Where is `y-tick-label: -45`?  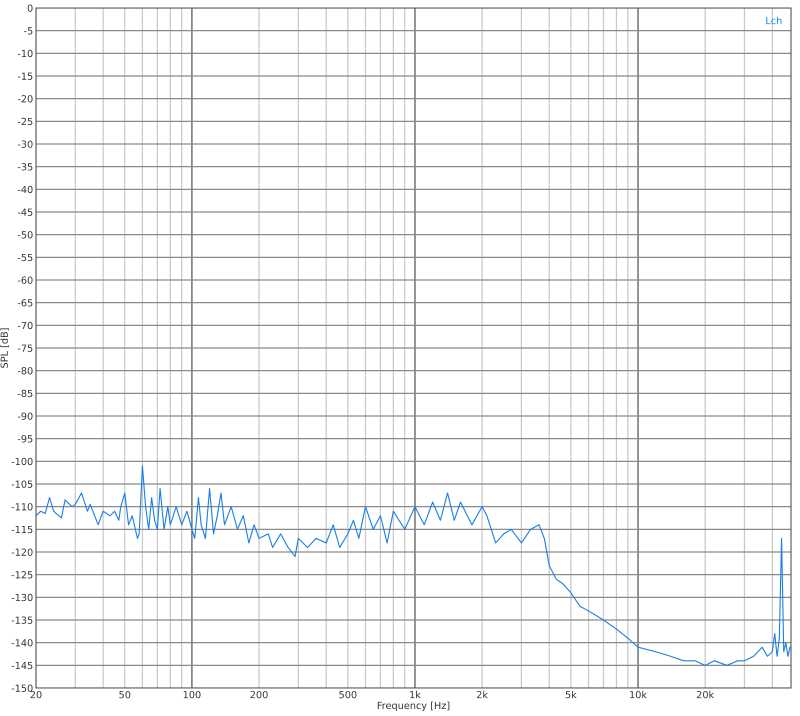
y-tick-label: -45 is located at coordinates (25, 212).